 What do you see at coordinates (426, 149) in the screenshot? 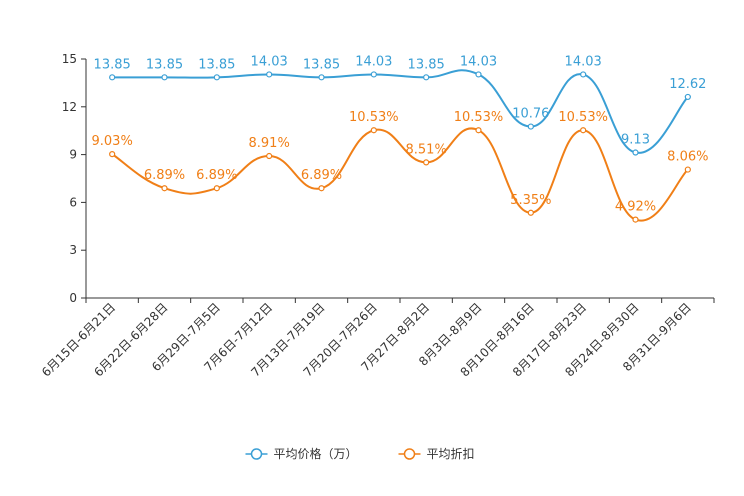
I see `data-label: 8.51%` at bounding box center [426, 149].